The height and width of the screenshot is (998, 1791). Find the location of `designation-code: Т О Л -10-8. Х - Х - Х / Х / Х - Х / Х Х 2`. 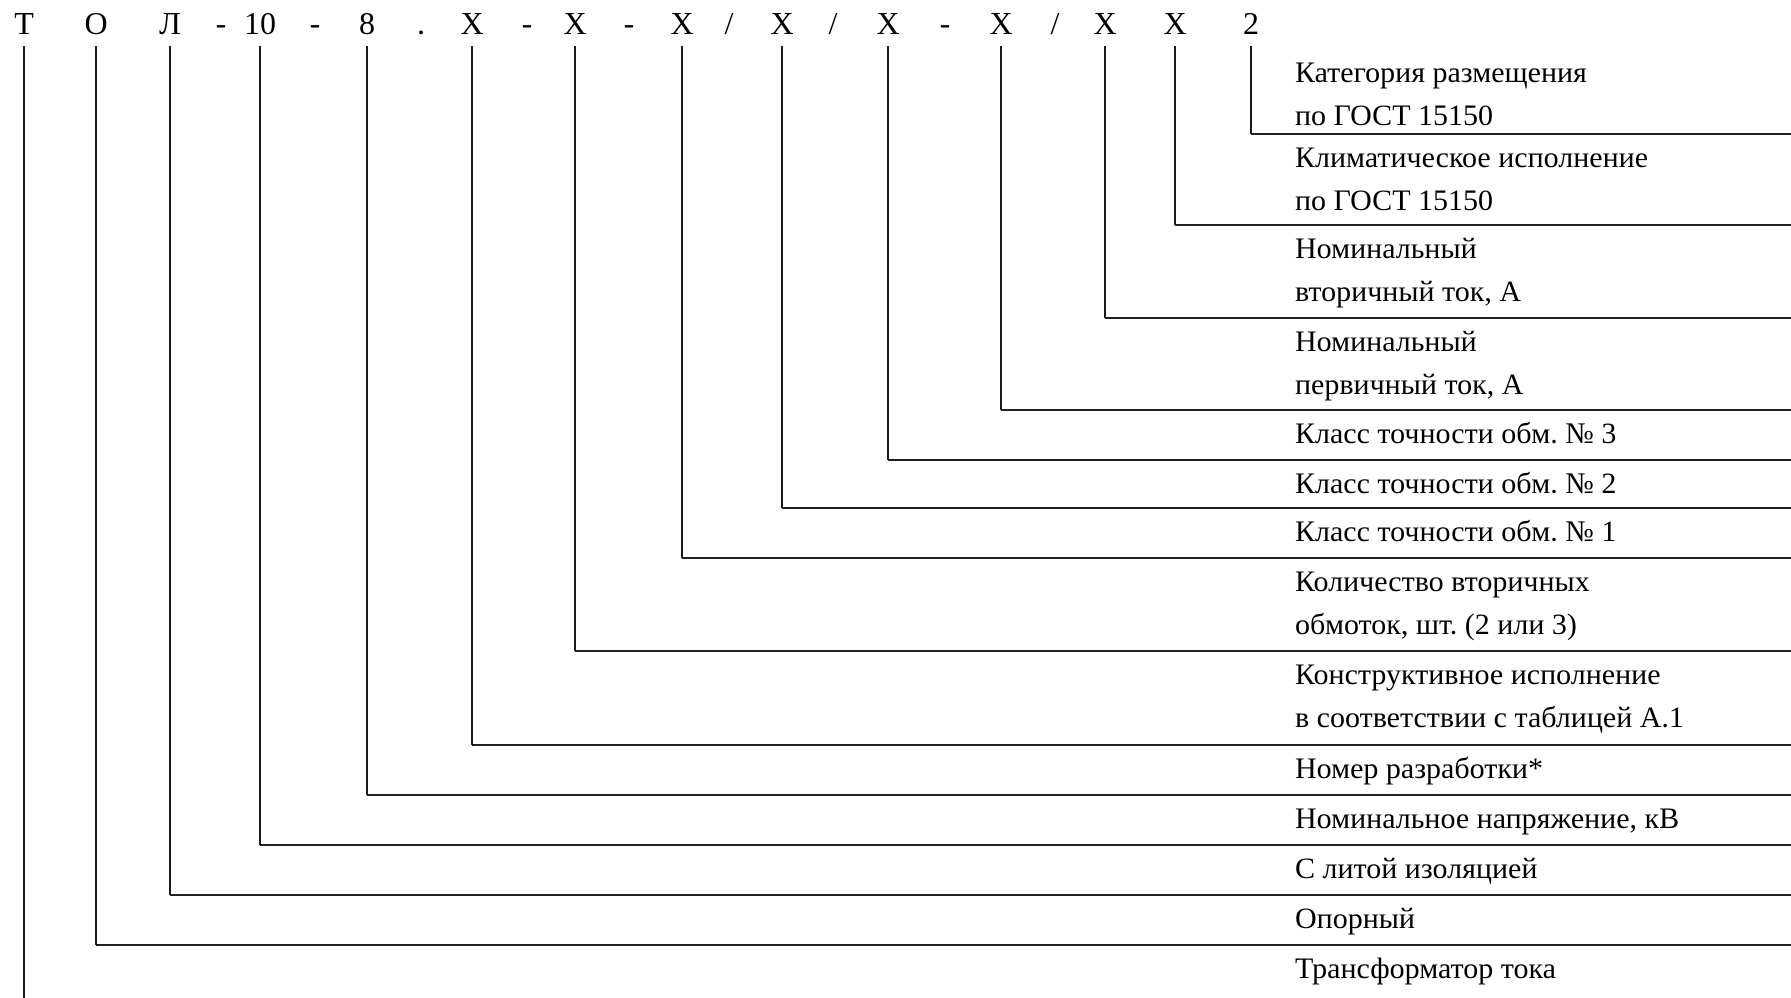

designation-code: Т О Л -10-8. Х - Х - Х / Х / Х - Х / Х Х 2 is located at coordinates (636, 23).